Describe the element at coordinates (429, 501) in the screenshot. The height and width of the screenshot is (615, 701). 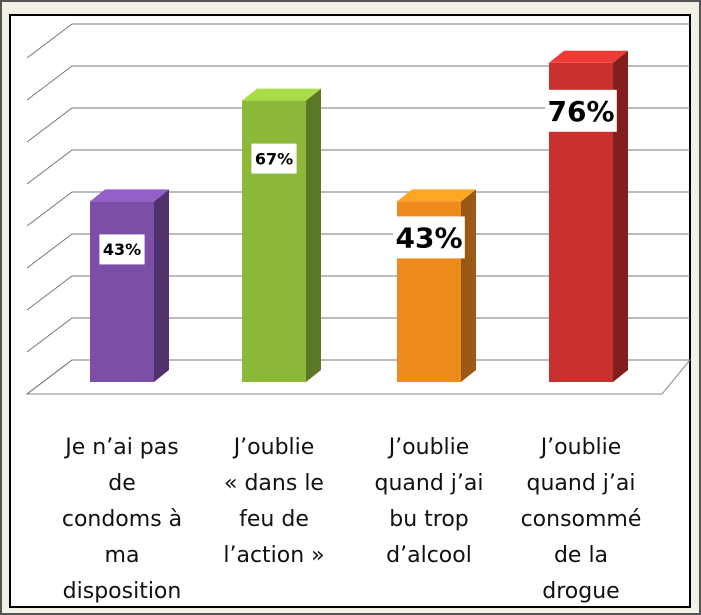
I see `x-tick-label: J’oublie quand j’ai bu trop d’alcool` at that location.